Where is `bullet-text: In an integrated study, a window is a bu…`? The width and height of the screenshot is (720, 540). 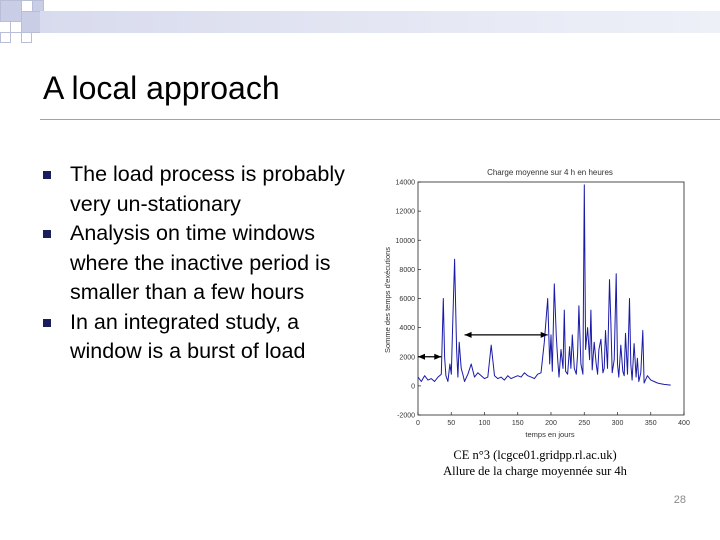 bullet-text: In an integrated study, a window is a bu… is located at coordinates (188, 336).